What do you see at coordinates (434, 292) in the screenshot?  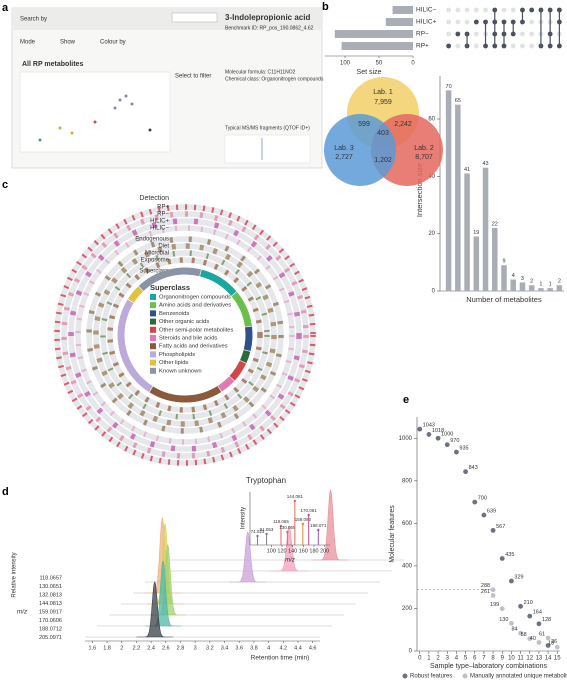 I see `tick-label: 0` at bounding box center [434, 292].